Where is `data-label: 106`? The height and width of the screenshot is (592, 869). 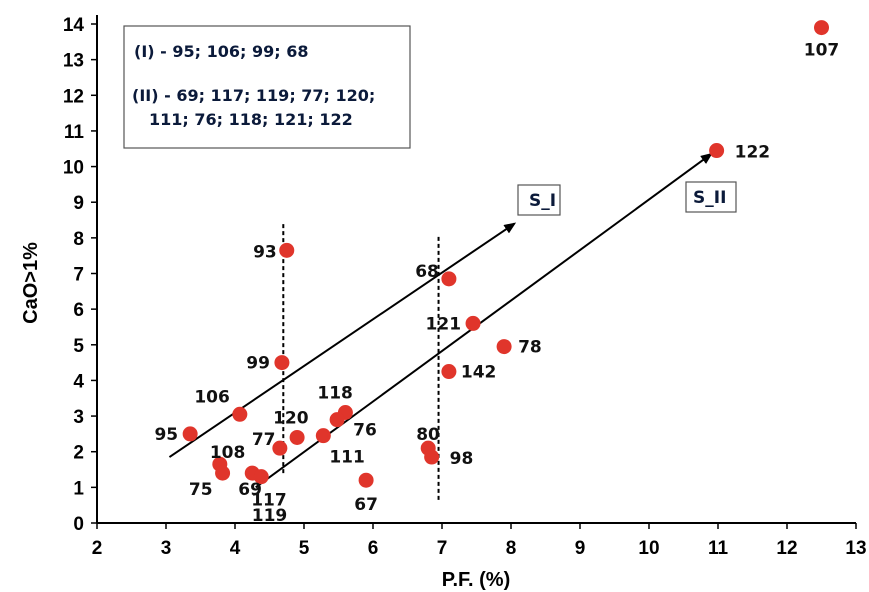
data-label: 106 is located at coordinates (212, 397).